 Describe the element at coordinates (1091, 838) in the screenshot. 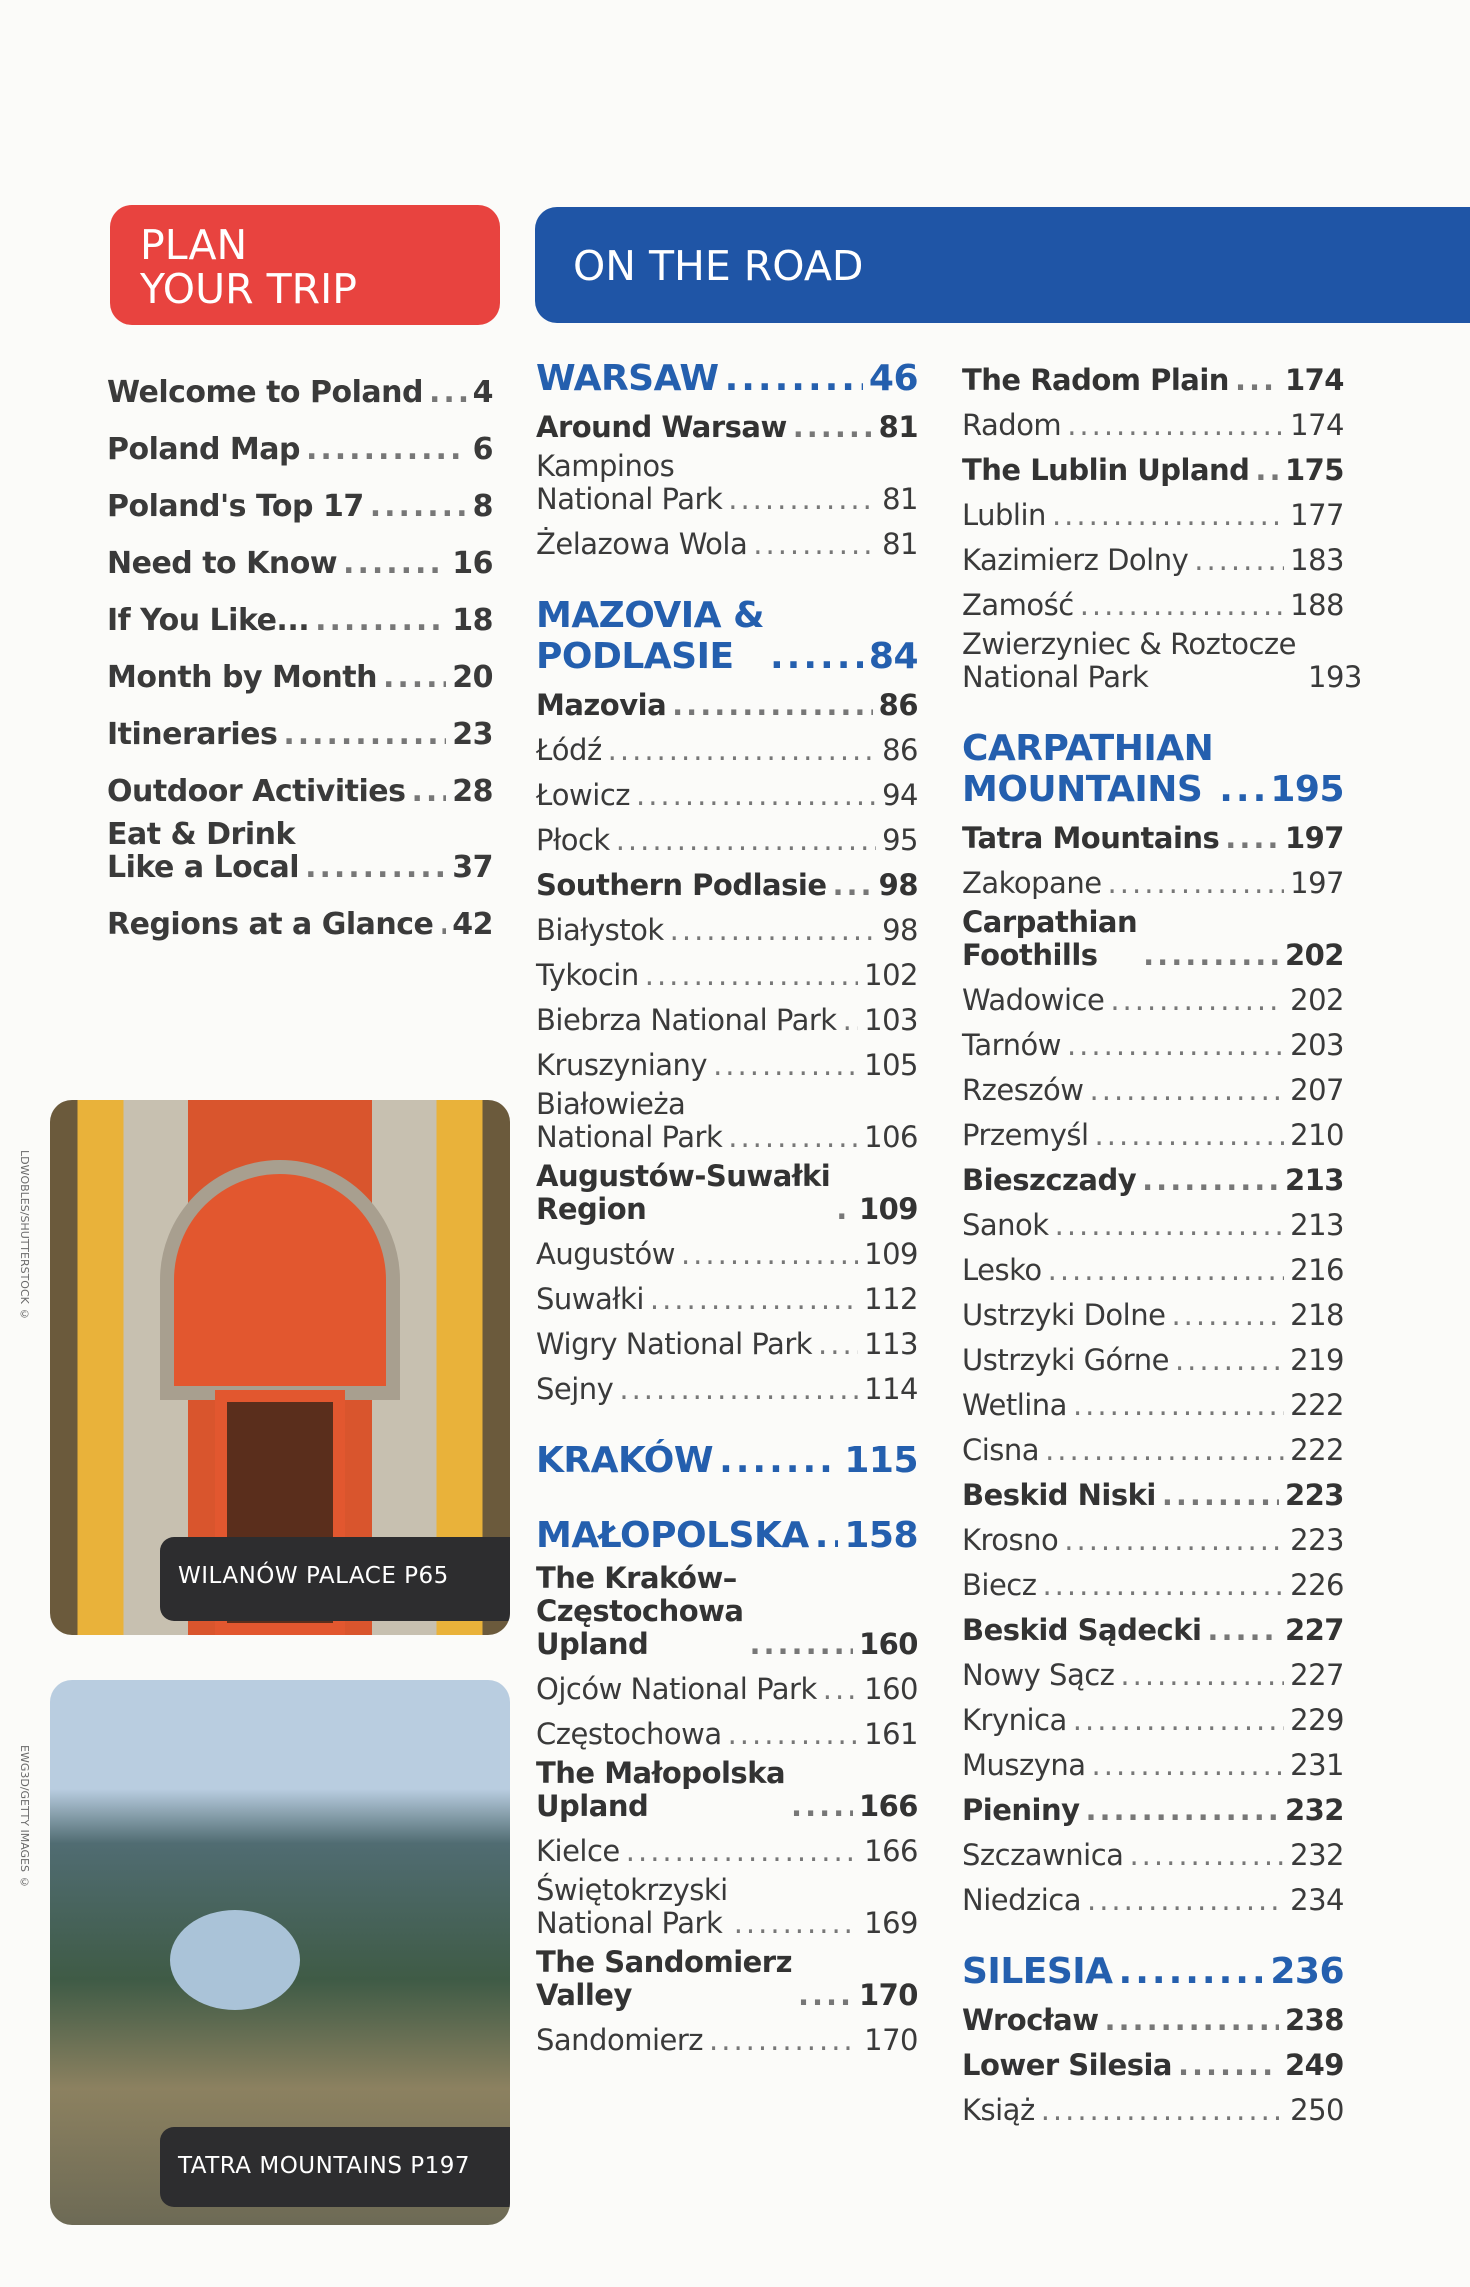

I see `toc-entry-title: Tatra Mountains` at that location.